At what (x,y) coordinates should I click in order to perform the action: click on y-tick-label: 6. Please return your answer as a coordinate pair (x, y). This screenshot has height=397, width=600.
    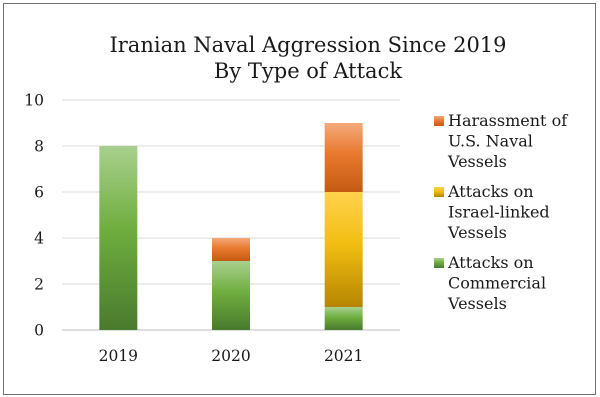
    Looking at the image, I should click on (39, 193).